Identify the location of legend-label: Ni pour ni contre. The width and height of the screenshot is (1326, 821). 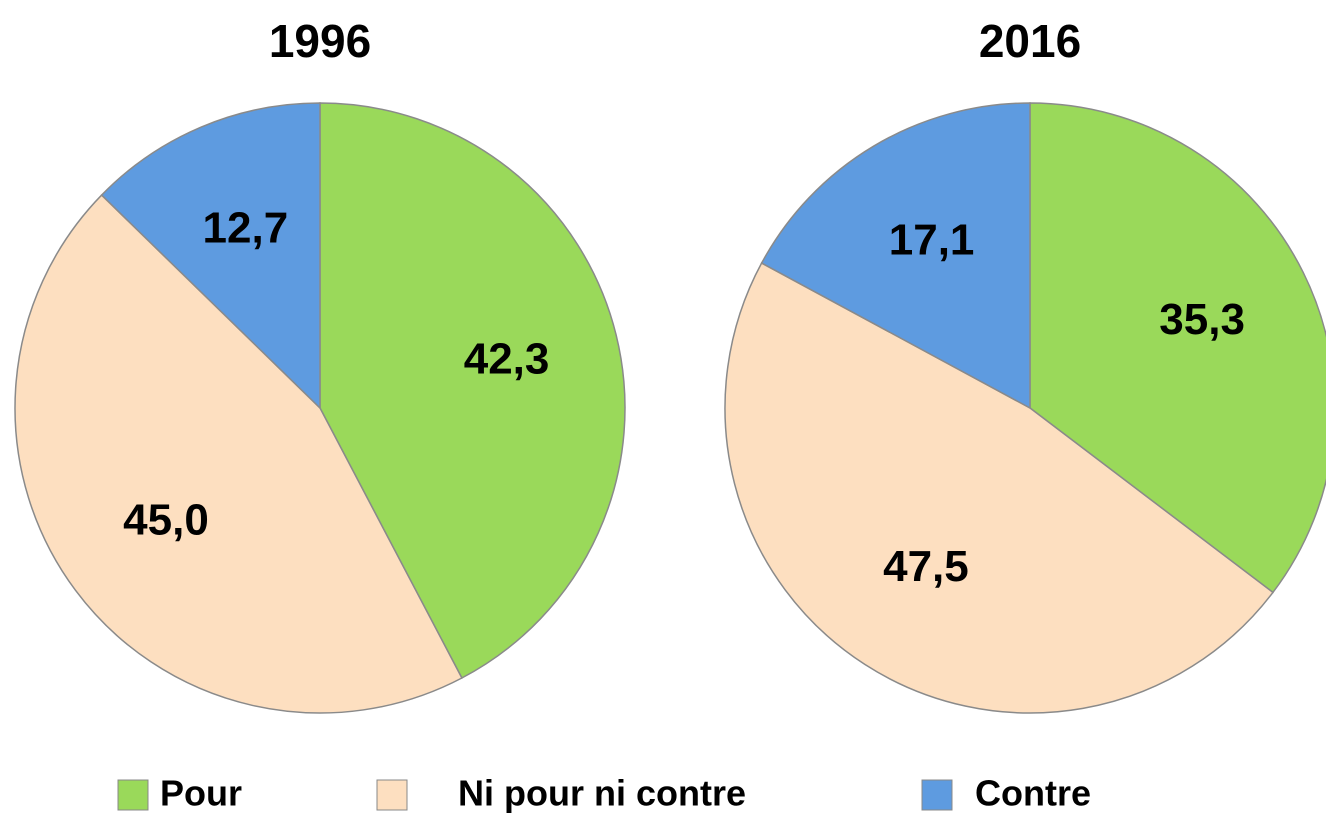
(602, 793).